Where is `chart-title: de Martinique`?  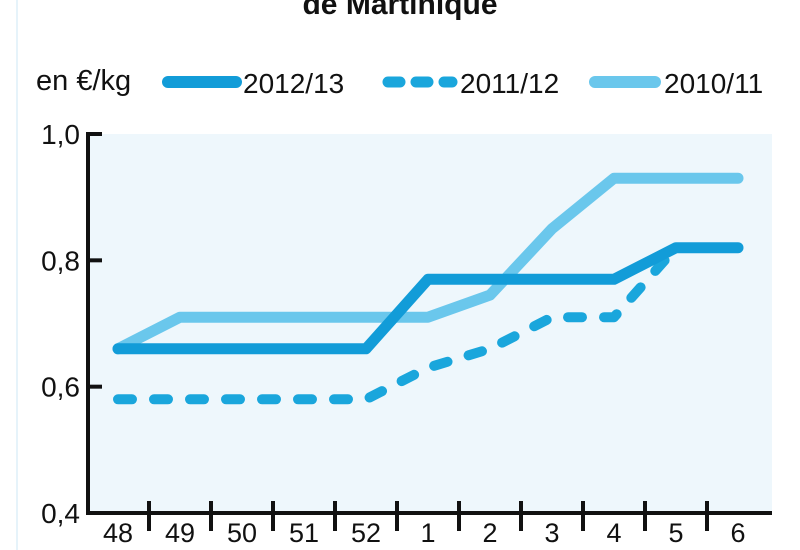
chart-title: de Martinique is located at coordinates (400, 10).